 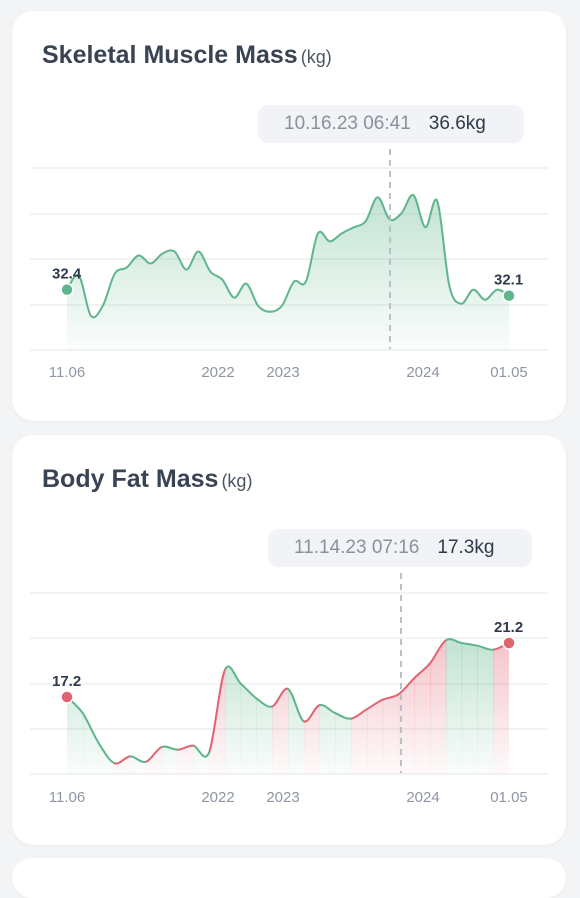 I want to click on tooltip-date: 10.16.23 06:41, so click(x=347, y=123).